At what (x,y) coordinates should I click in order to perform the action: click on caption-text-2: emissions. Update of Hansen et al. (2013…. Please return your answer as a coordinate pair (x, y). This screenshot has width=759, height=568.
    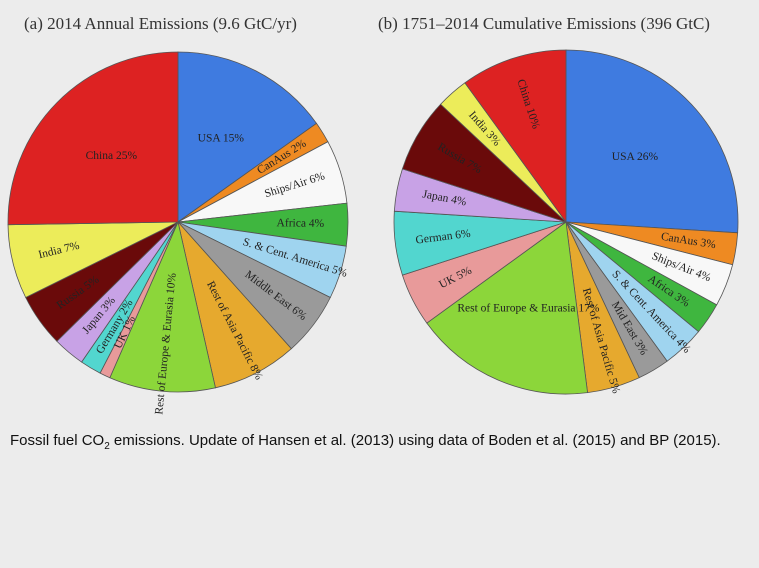
    Looking at the image, I should click on (415, 440).